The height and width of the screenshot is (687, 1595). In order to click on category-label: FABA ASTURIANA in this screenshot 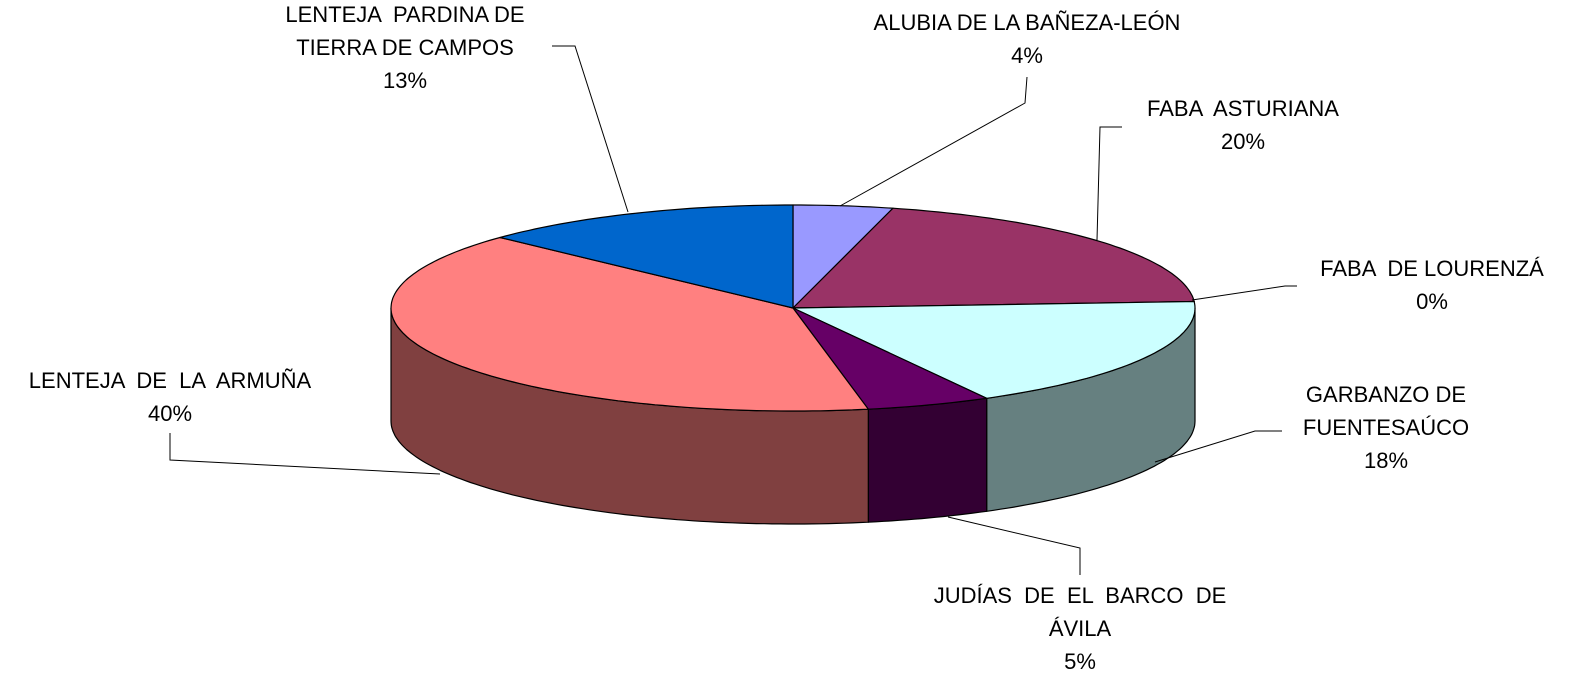, I will do `click(1243, 108)`.